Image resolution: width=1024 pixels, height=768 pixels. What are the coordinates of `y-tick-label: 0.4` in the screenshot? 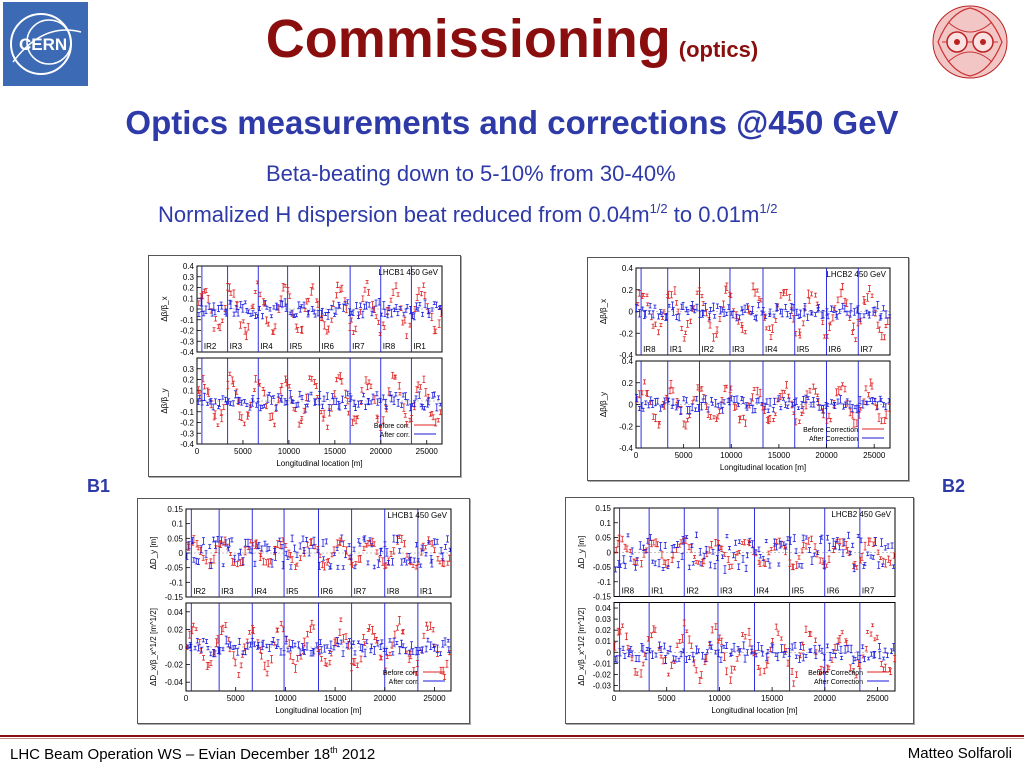 It's located at (628, 361).